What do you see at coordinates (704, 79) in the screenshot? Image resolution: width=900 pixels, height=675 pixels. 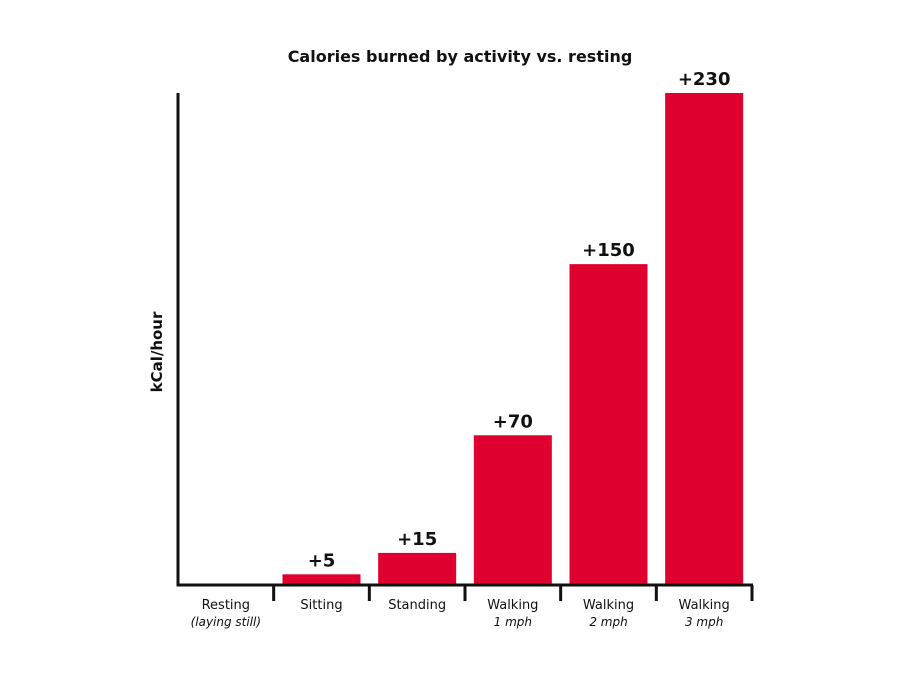 I see `data-label: +230` at bounding box center [704, 79].